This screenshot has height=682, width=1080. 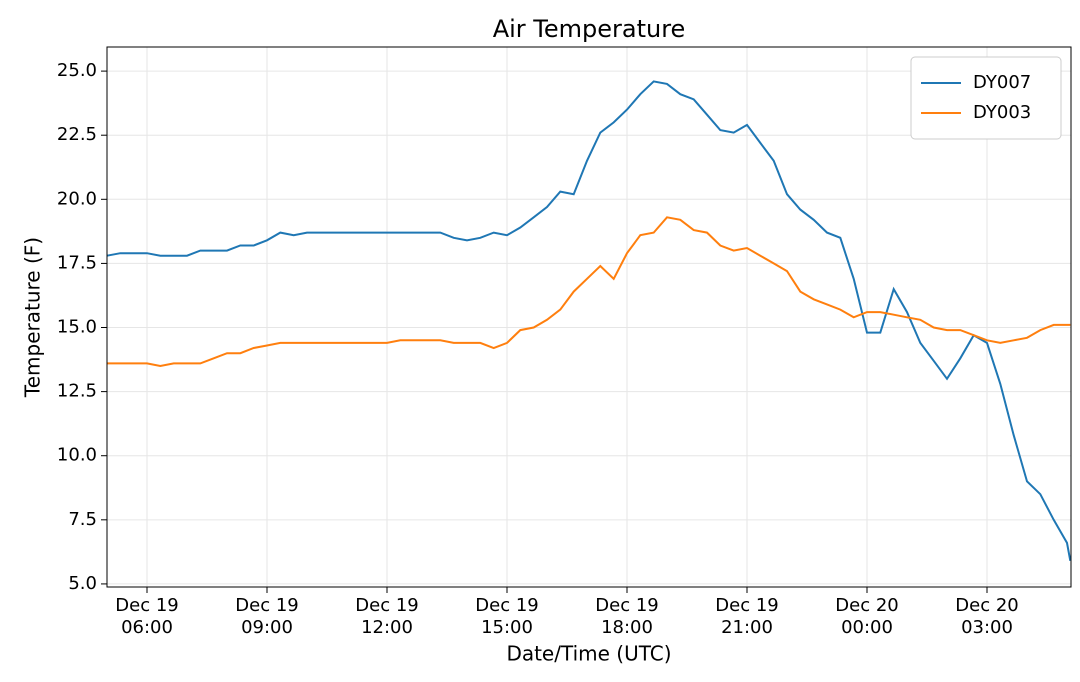 What do you see at coordinates (507, 616) in the screenshot?
I see `x-tick-label: Dec 19 15:00` at bounding box center [507, 616].